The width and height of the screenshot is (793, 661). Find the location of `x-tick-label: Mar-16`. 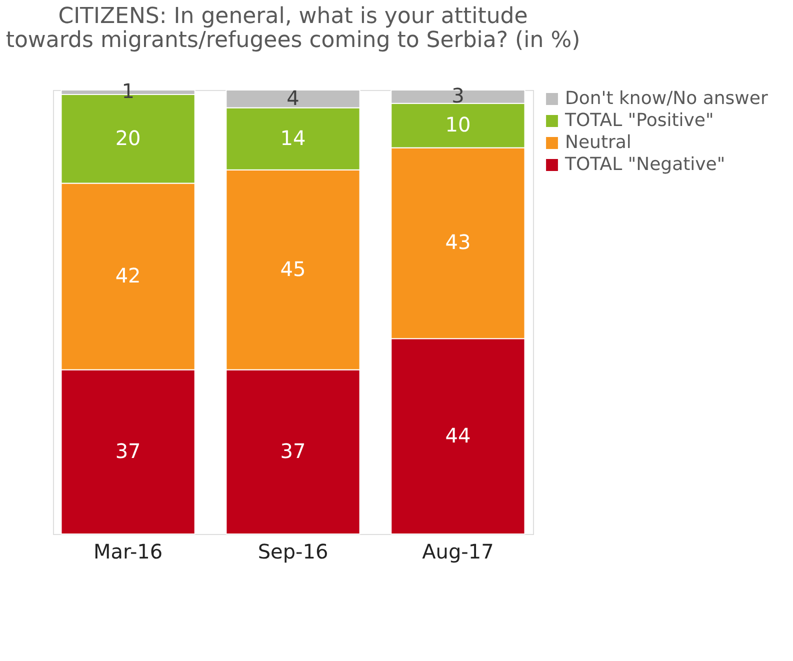

x-tick-label: Mar-16 is located at coordinates (128, 552).